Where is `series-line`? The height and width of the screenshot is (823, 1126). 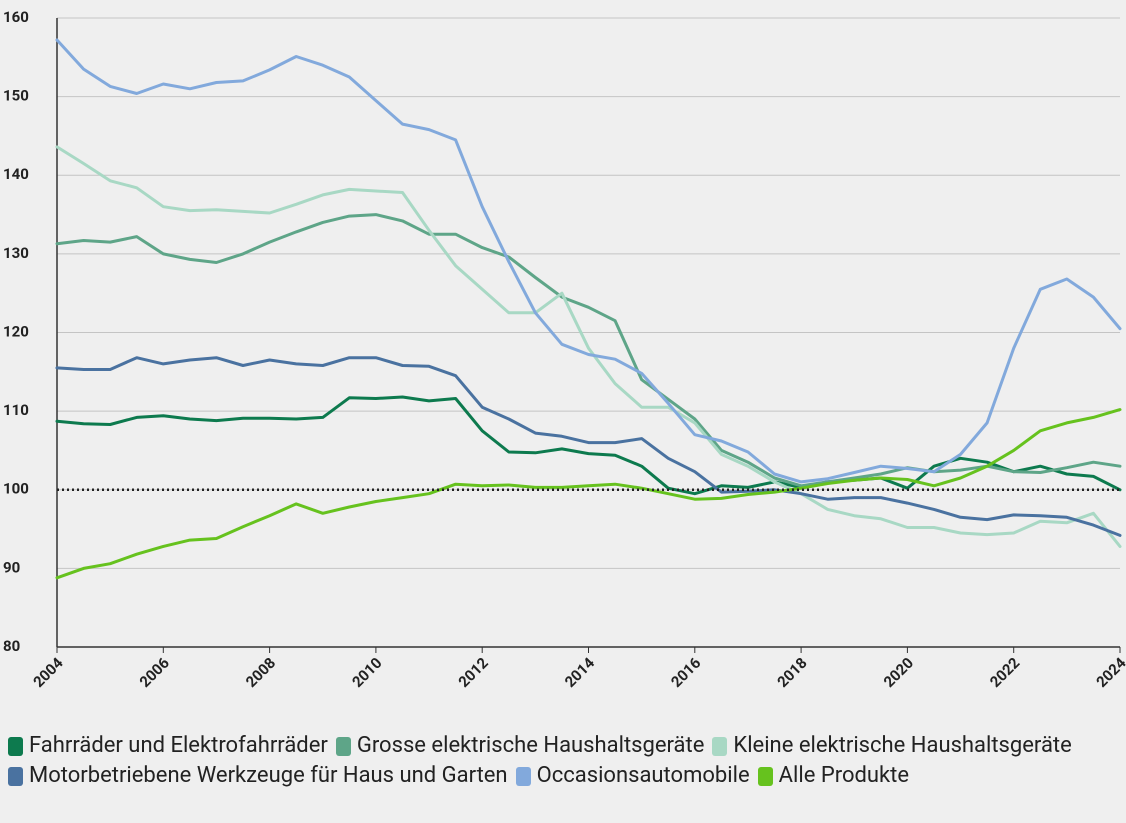 series-line is located at coordinates (588, 445).